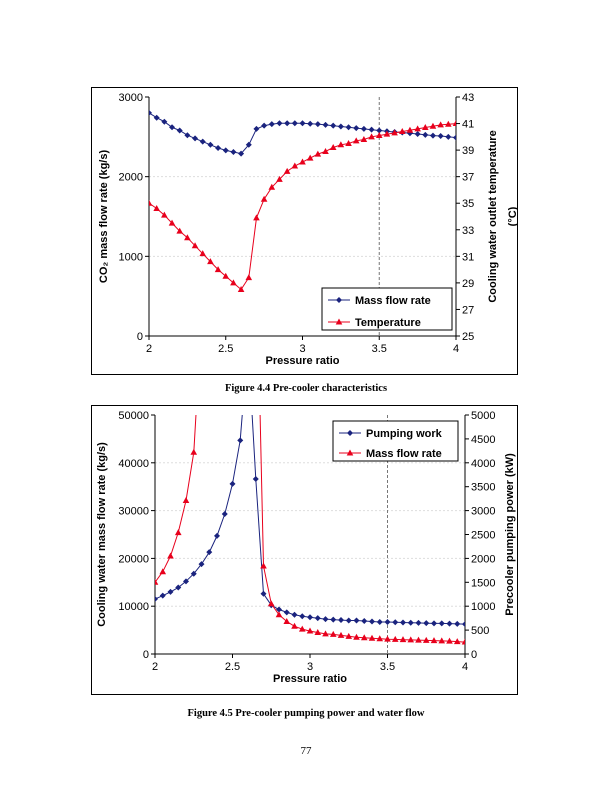 The height and width of the screenshot is (792, 612). Describe the element at coordinates (104, 217) in the screenshot. I see `y-axis-label-left: CO₂ mass flow rate (kg/s)` at that location.